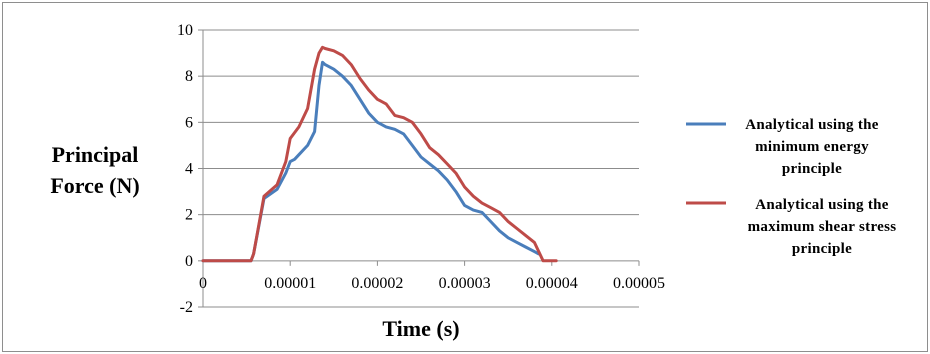 Image resolution: width=930 pixels, height=354 pixels. I want to click on y-tick-label: 2, so click(189, 215).